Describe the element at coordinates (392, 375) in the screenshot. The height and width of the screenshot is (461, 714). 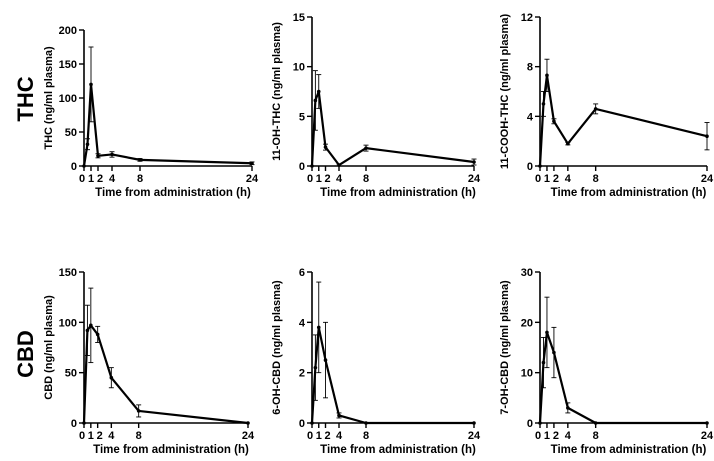
I see `series-line-6-OH-CBD` at that location.